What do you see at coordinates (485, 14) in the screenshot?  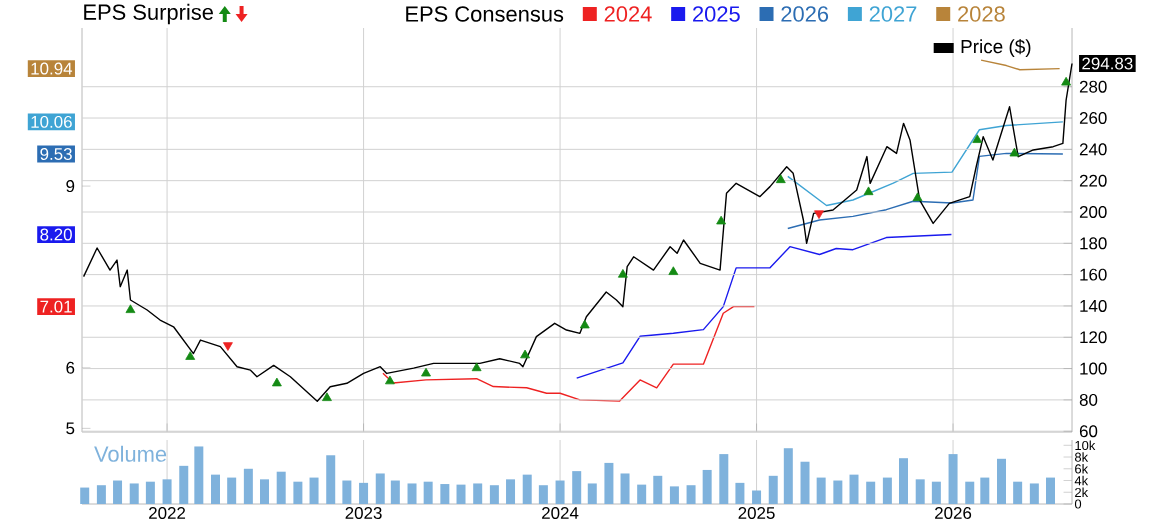 I see `legend-title: EPS Consensus` at bounding box center [485, 14].